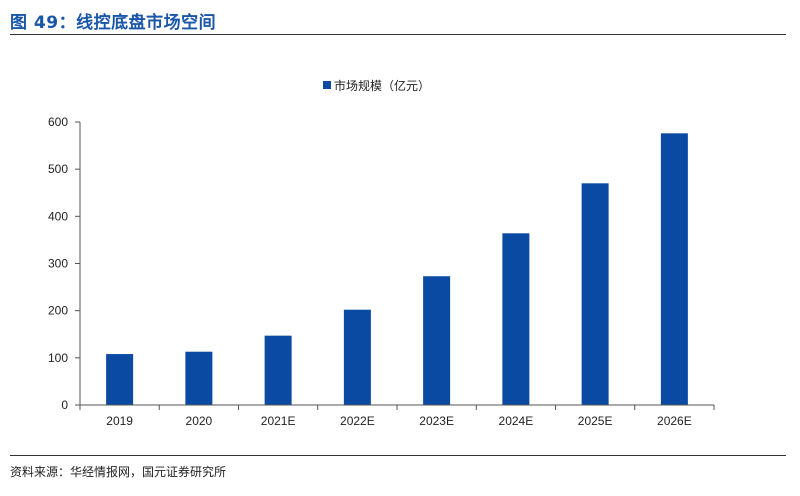 The image size is (800, 496). I want to click on legend-swatch, so click(327, 85).